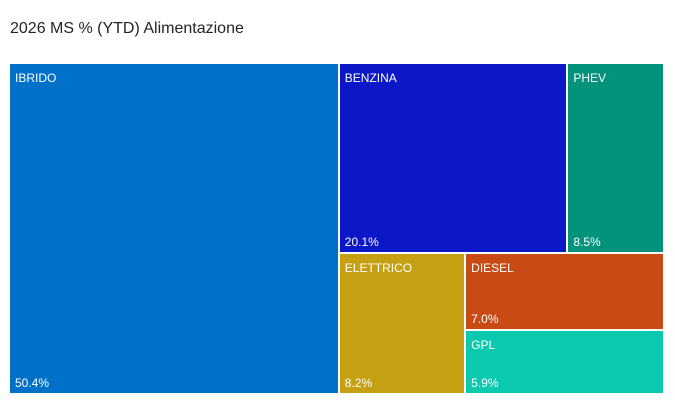 This screenshot has height=415, width=675. I want to click on tile-value-label: 8.5%, so click(587, 242).